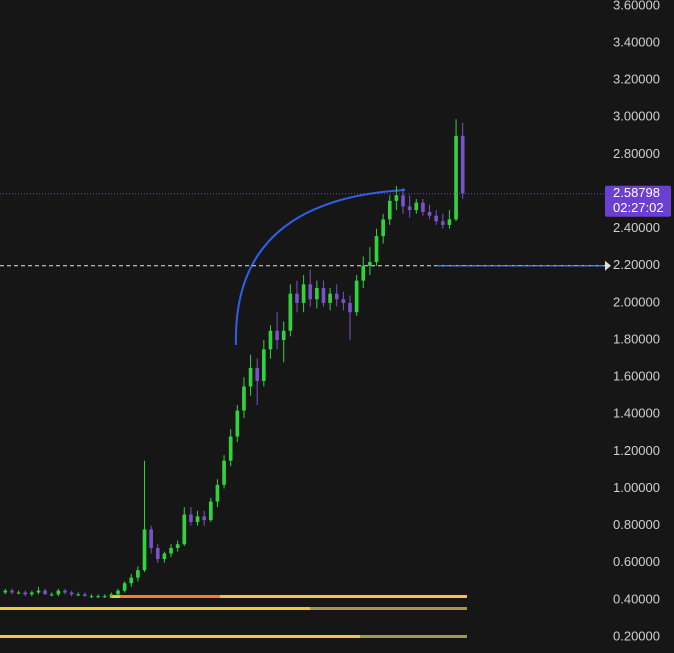 This screenshot has width=674, height=653. I want to click on y-tick-label: 2.20000, so click(636, 264).